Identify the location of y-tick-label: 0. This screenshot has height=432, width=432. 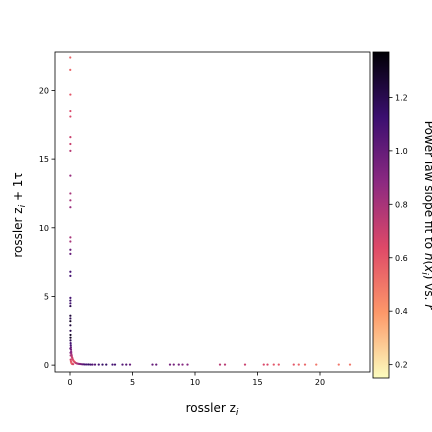
(46, 365).